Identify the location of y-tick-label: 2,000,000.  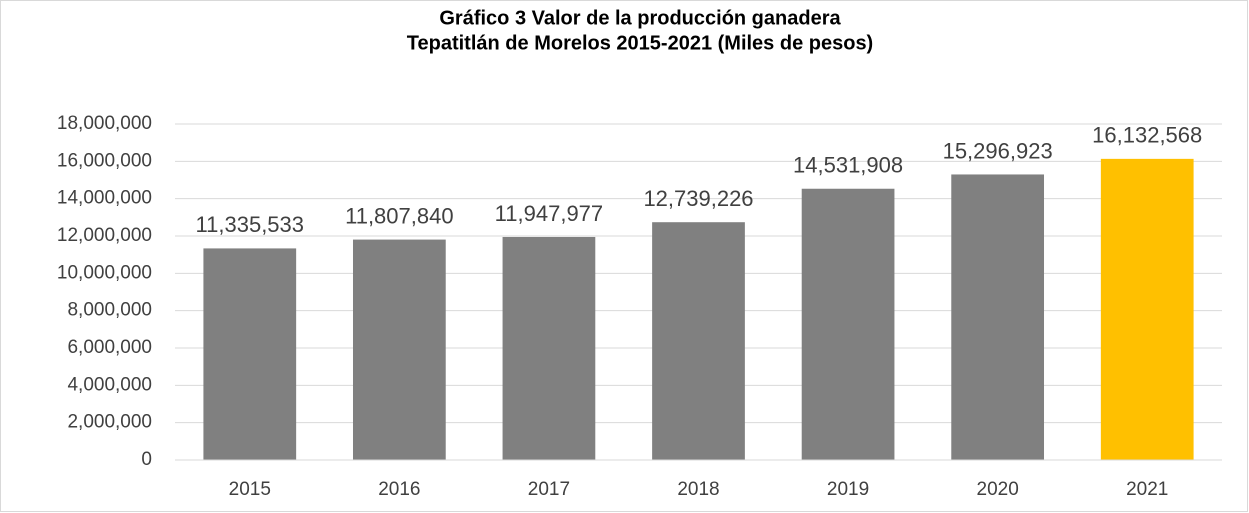
(109, 422).